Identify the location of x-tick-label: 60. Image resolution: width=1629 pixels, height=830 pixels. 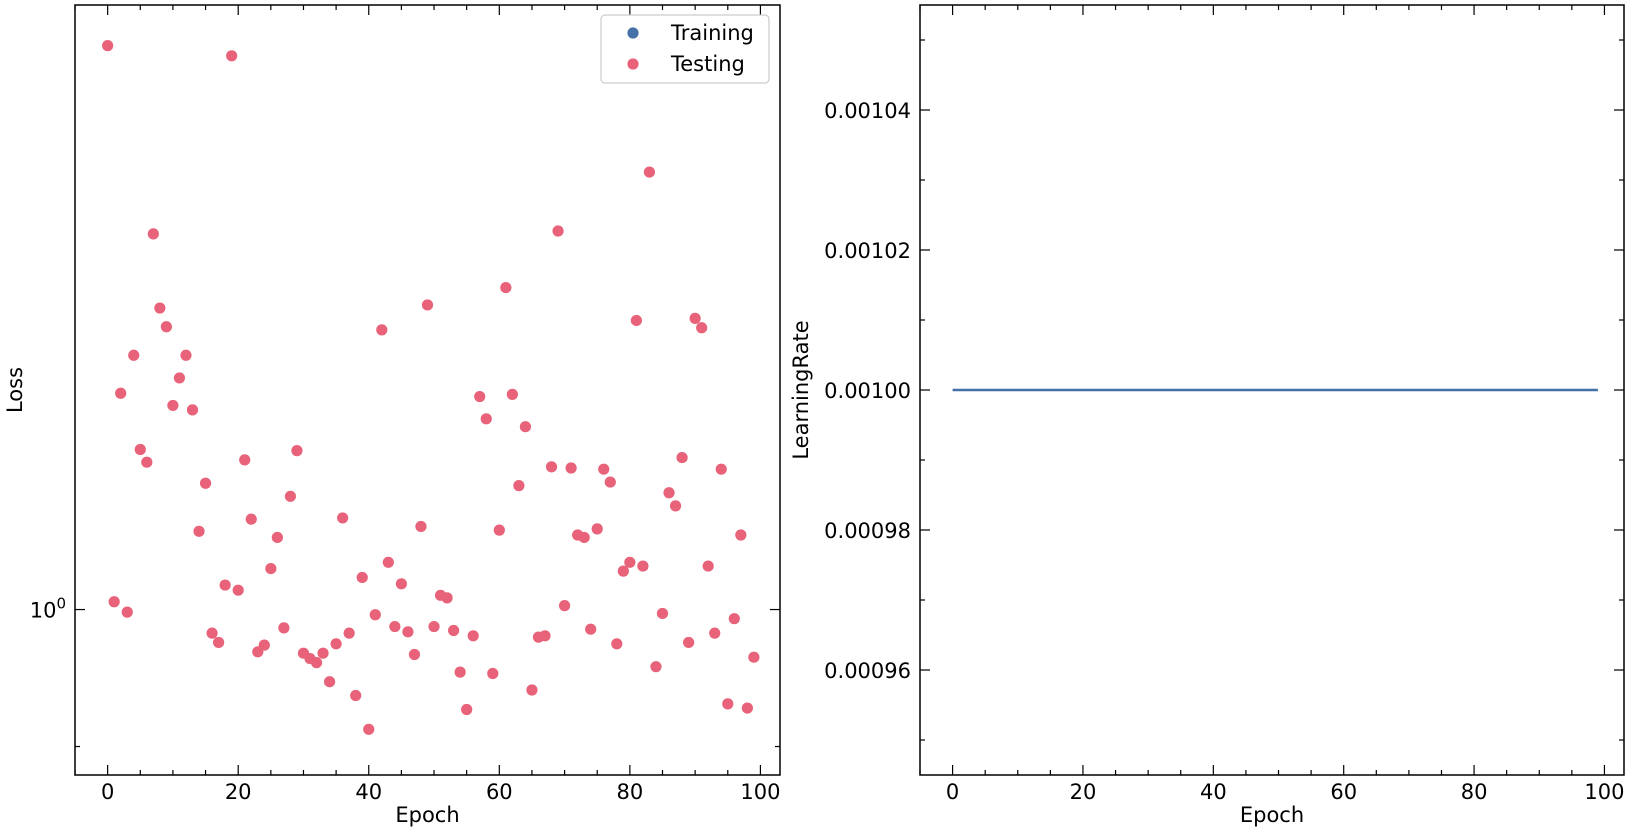
(499, 792).